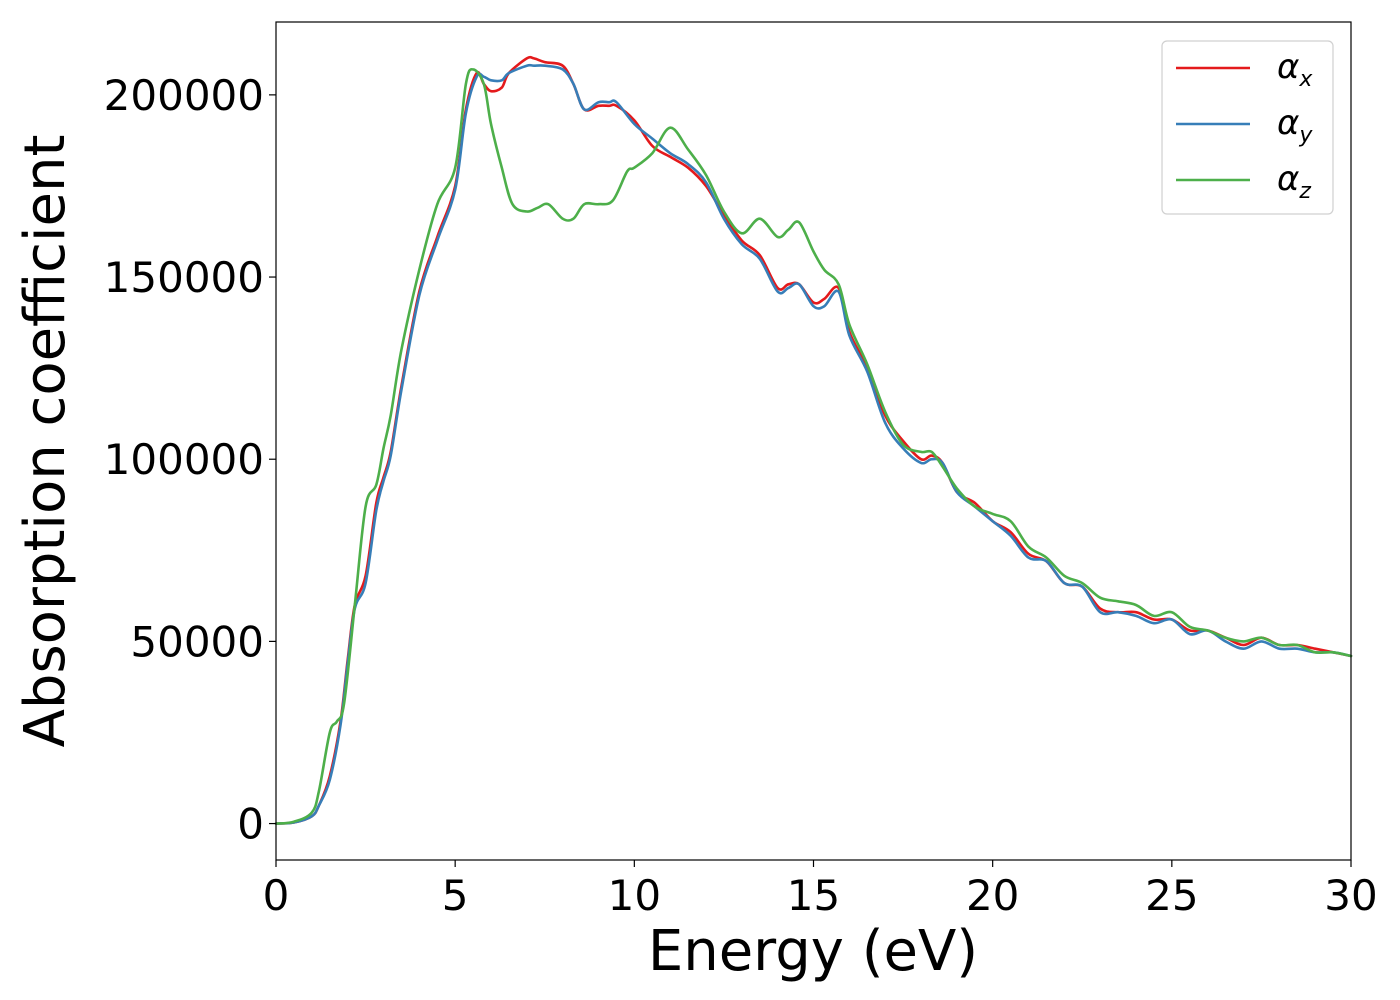  Describe the element at coordinates (455, 895) in the screenshot. I see `x-tick-label: 5` at that location.